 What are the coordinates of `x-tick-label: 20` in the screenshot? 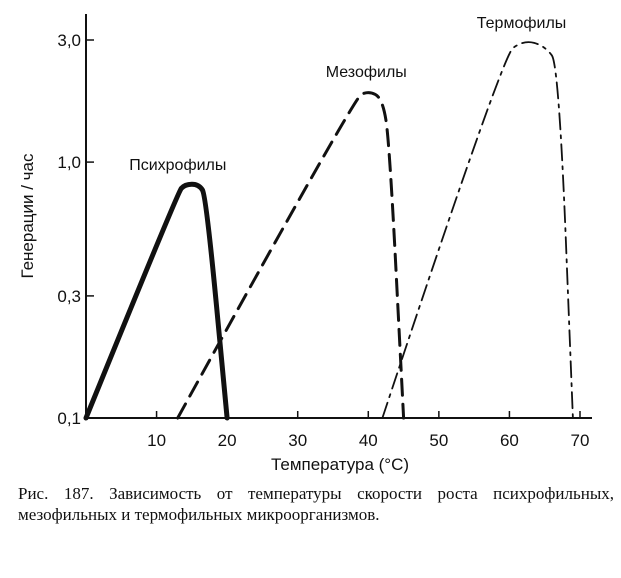 It's located at (227, 440).